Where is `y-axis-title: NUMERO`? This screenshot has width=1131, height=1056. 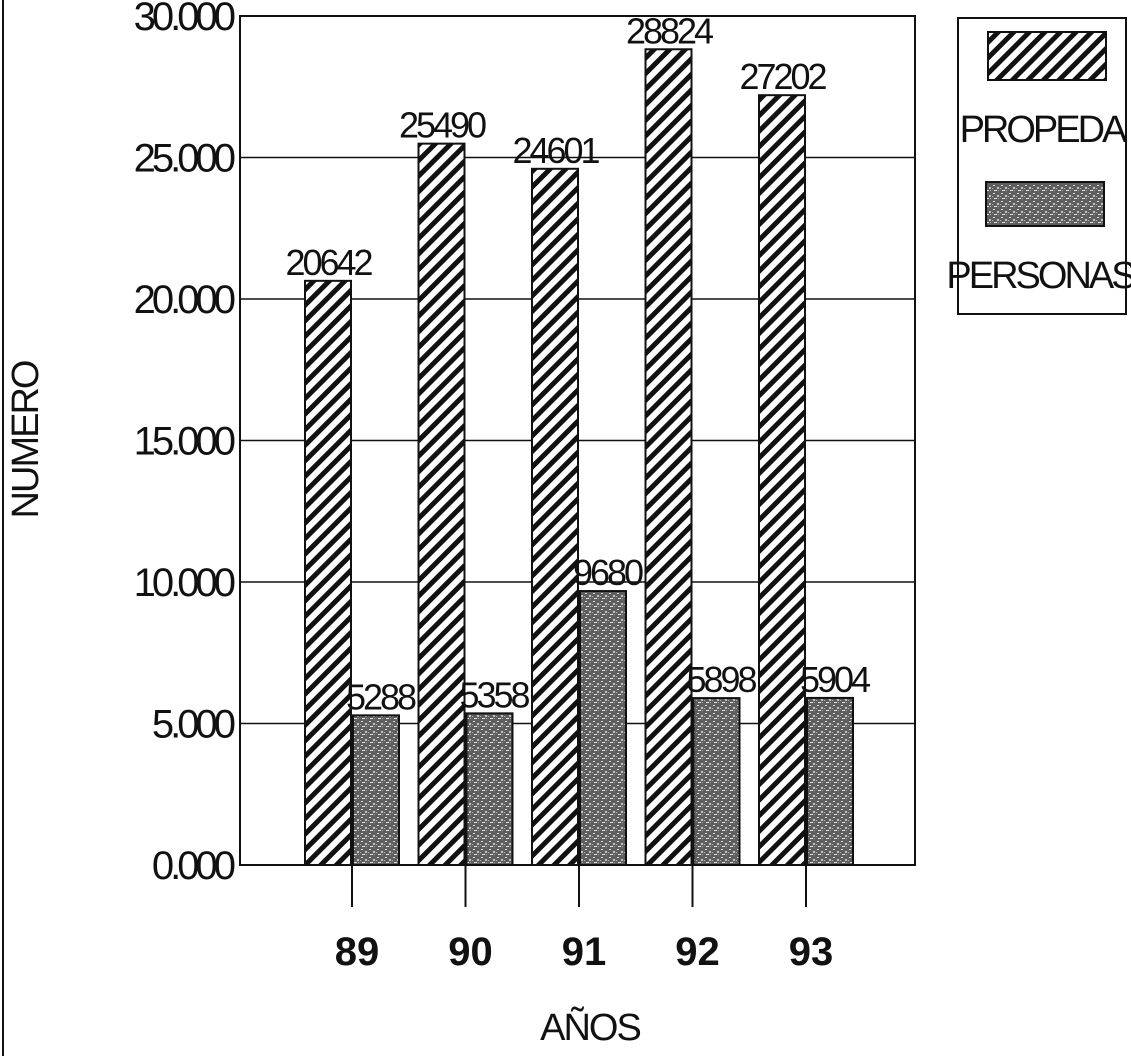
y-axis-title: NUMERO is located at coordinates (26, 439).